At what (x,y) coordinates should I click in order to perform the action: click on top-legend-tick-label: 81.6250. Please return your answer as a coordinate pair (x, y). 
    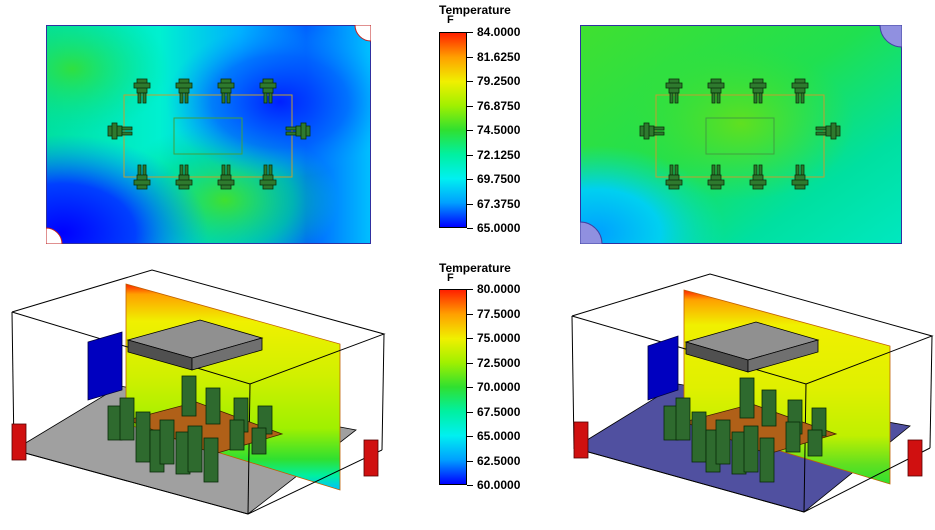
    Looking at the image, I should click on (499, 57).